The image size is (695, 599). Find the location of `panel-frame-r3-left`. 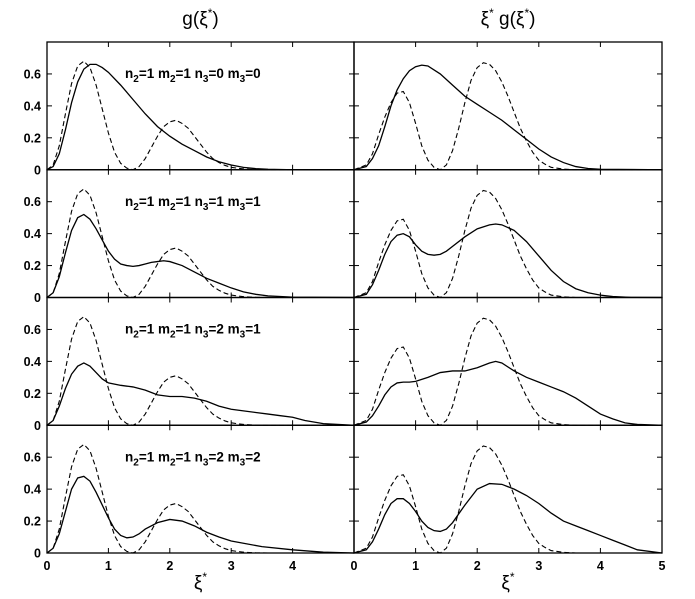

panel-frame-r3-left is located at coordinates (200, 361).